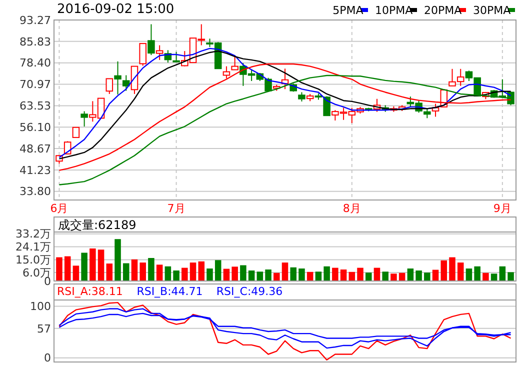 The height and width of the screenshot is (365, 520). What do you see at coordinates (249, 291) in the screenshot?
I see `text: RSI_C:49.36` at bounding box center [249, 291].